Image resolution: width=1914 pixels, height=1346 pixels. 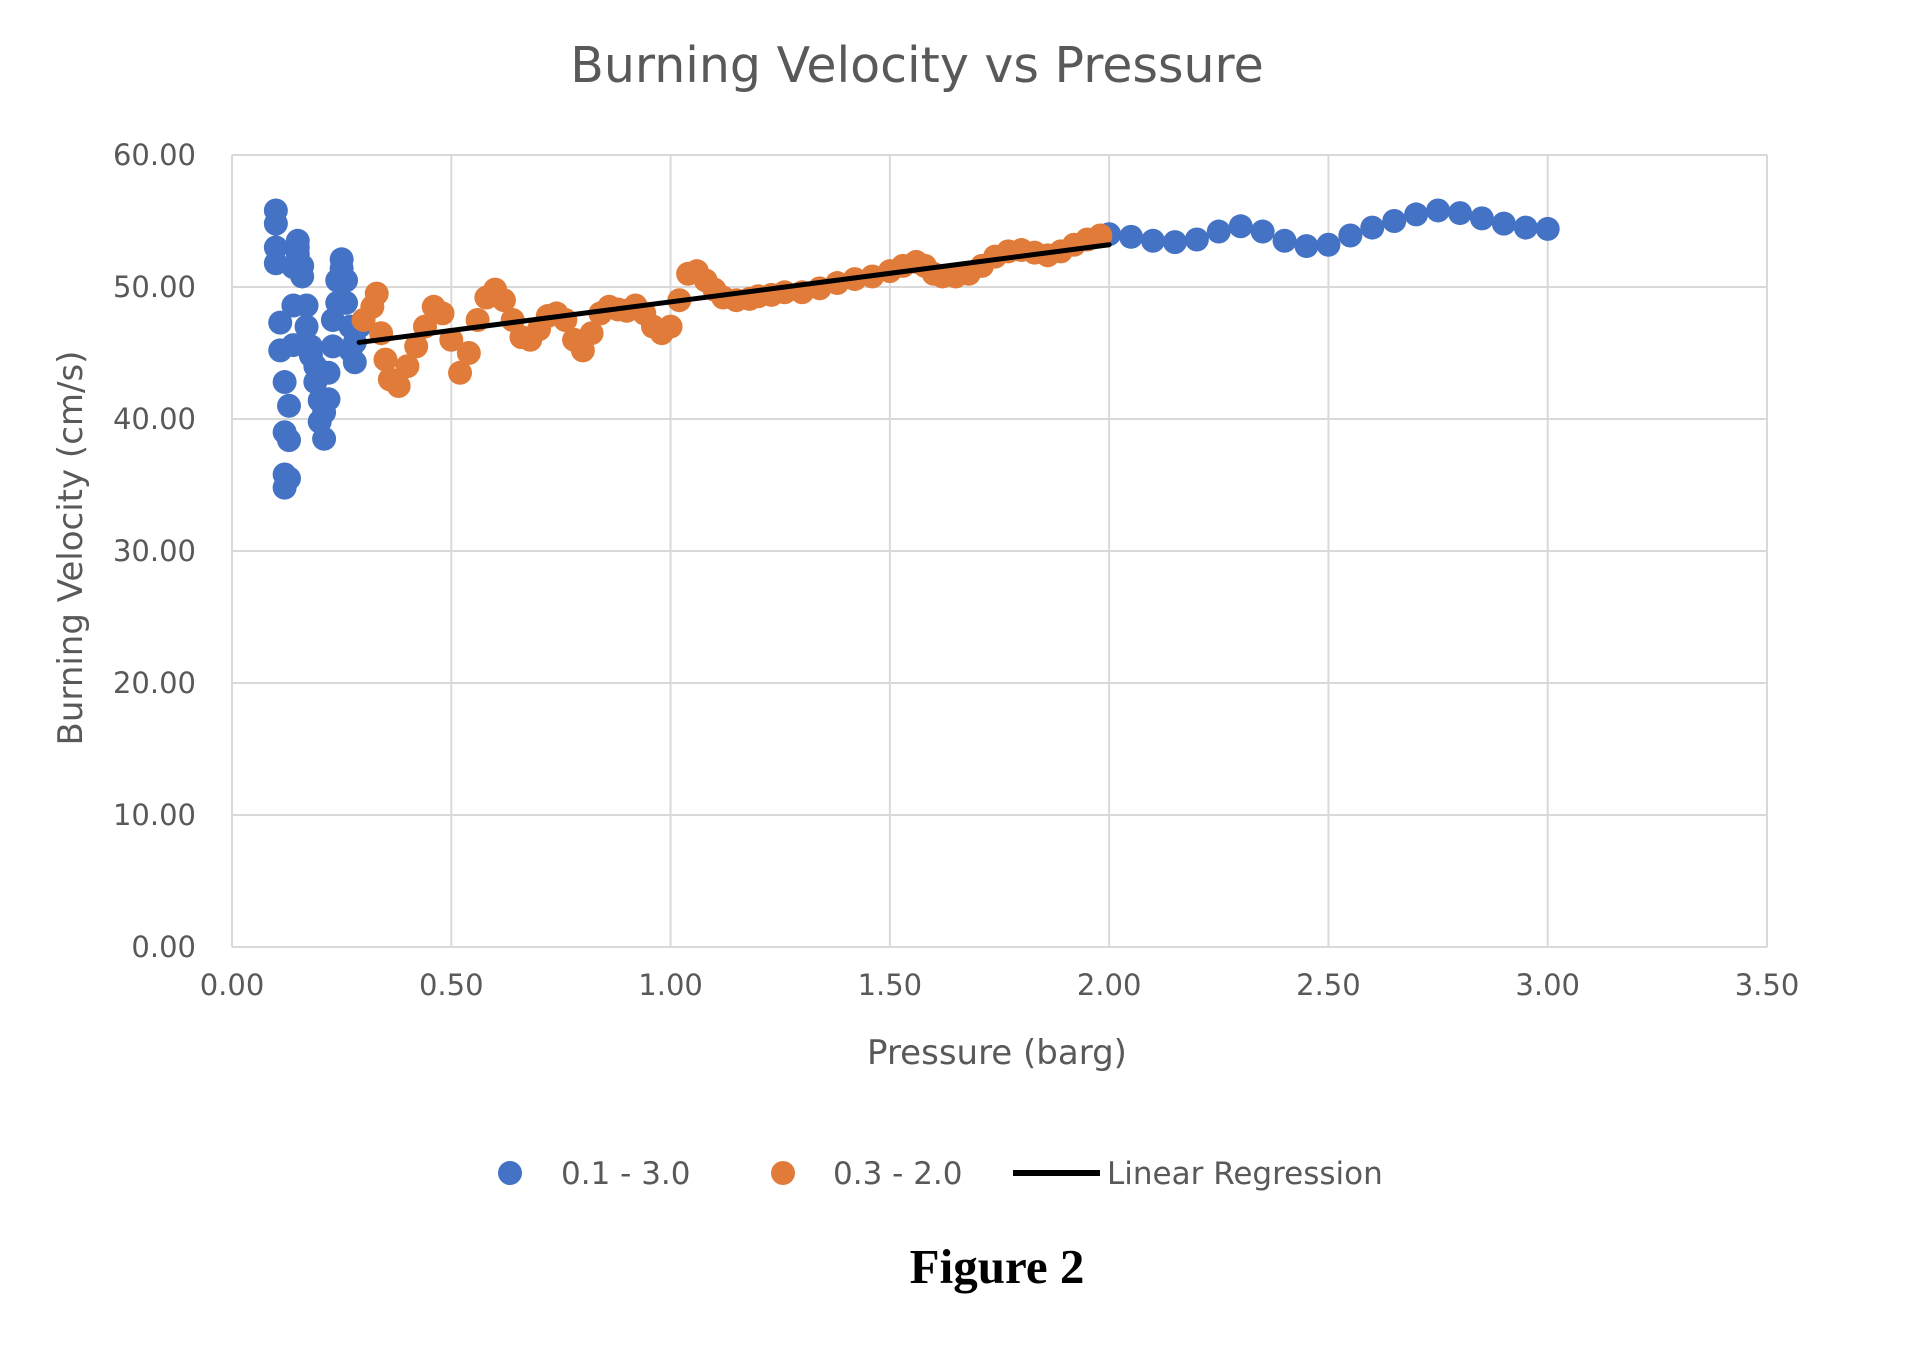 I want to click on legend-marker-series-a, so click(x=510, y=1173).